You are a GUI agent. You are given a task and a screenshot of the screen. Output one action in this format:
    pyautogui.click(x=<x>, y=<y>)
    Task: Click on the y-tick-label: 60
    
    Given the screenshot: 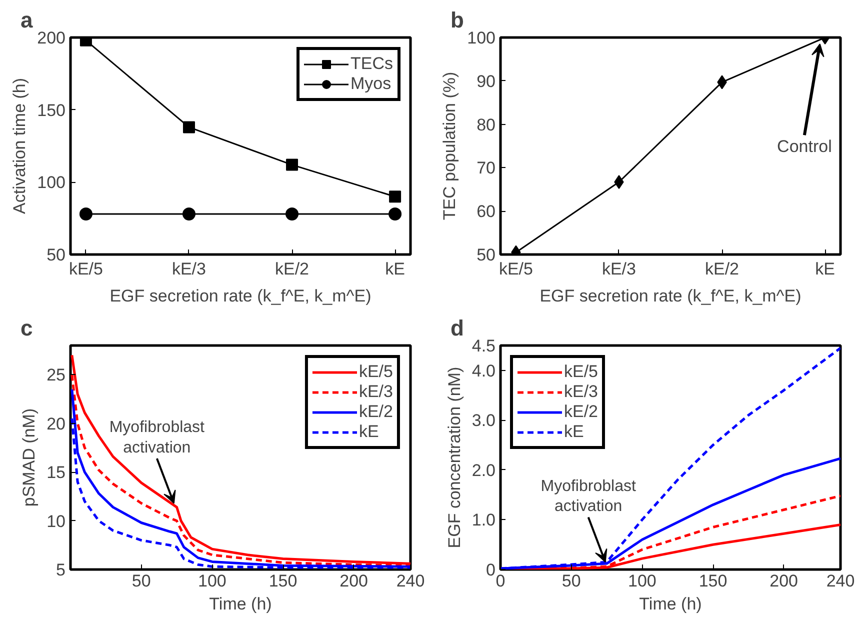 What is the action you would take?
    pyautogui.click(x=486, y=212)
    